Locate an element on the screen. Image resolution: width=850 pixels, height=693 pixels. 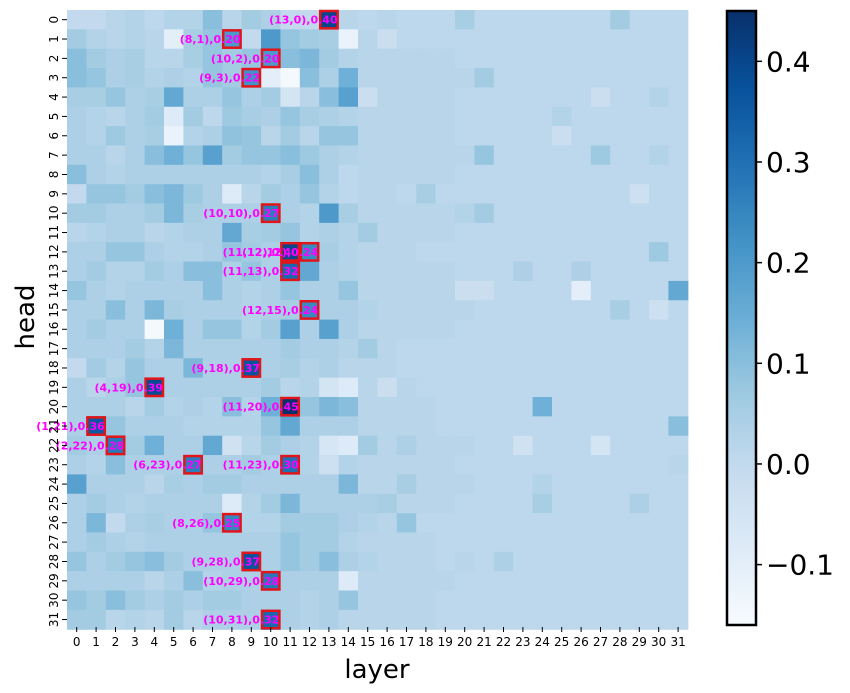
y-tick-label: 25 is located at coordinates (54, 503).